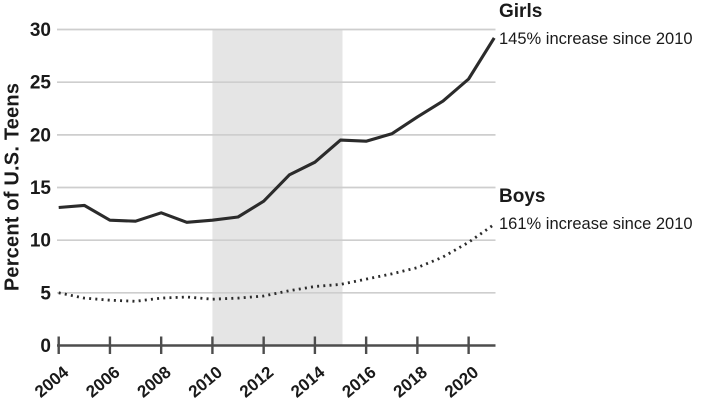 This screenshot has height=408, width=728. Describe the element at coordinates (277, 263) in the screenshot. I see `boys-line` at that location.